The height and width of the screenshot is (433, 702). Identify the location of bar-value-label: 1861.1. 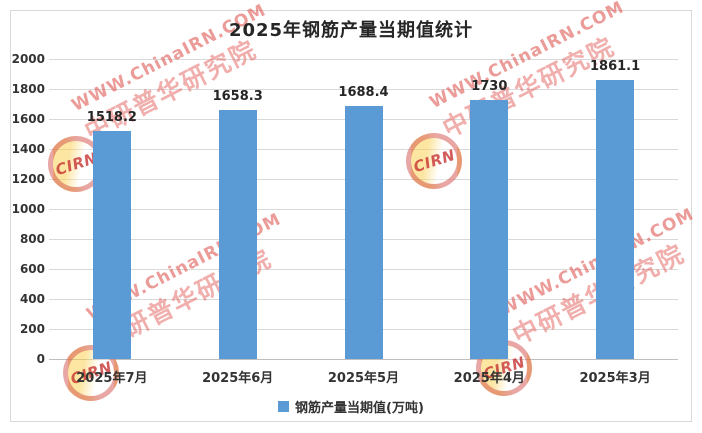
(615, 66).